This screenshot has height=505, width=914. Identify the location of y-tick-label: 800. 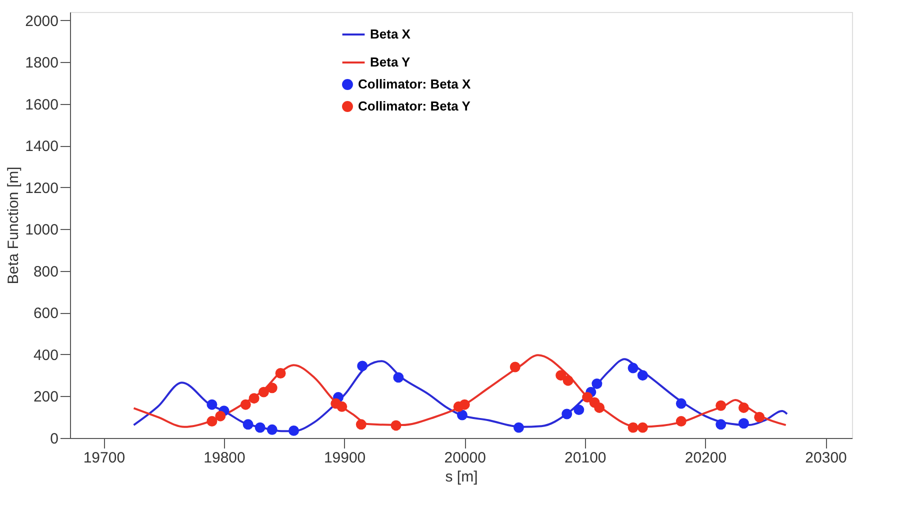
(45, 271).